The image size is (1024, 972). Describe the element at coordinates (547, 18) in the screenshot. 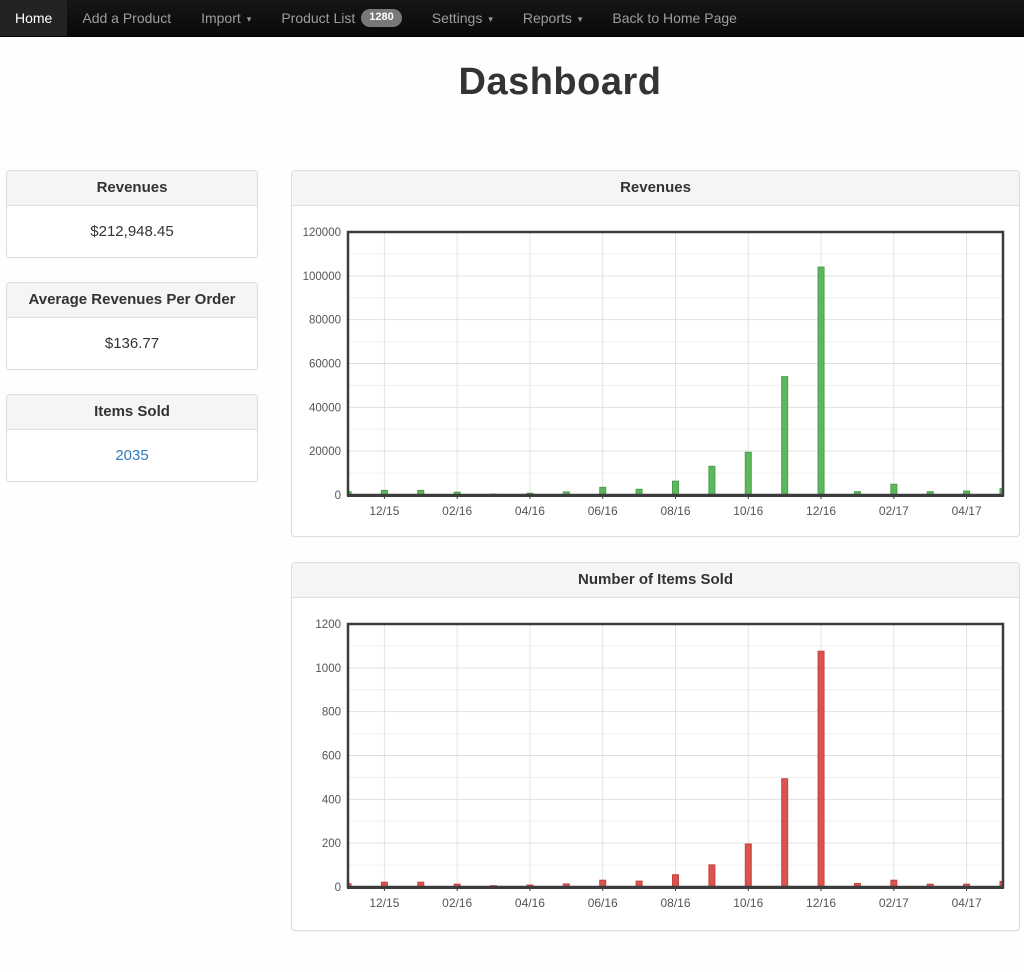

I see `nav-item-reports-label: Reports` at that location.